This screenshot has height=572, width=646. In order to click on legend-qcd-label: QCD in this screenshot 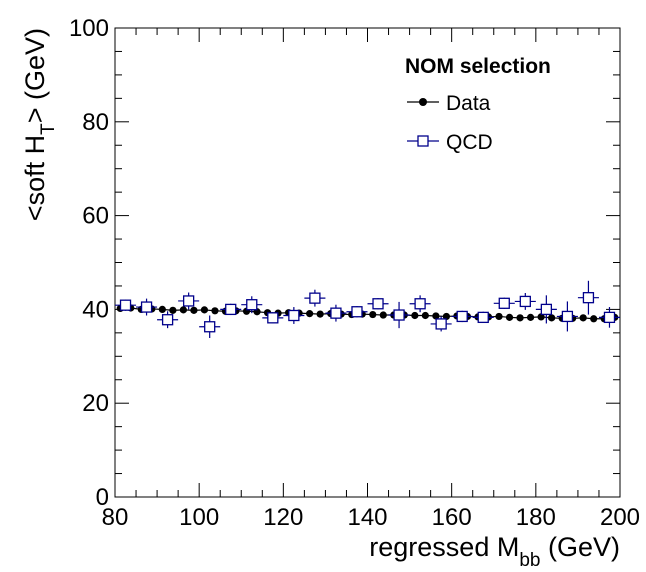, I will do `click(469, 142)`.